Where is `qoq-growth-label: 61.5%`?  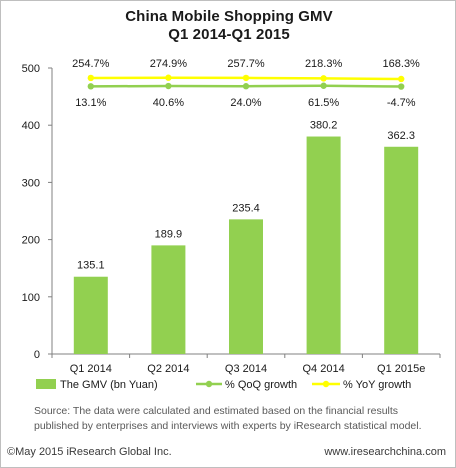
qoq-growth-label: 61.5% is located at coordinates (323, 103).